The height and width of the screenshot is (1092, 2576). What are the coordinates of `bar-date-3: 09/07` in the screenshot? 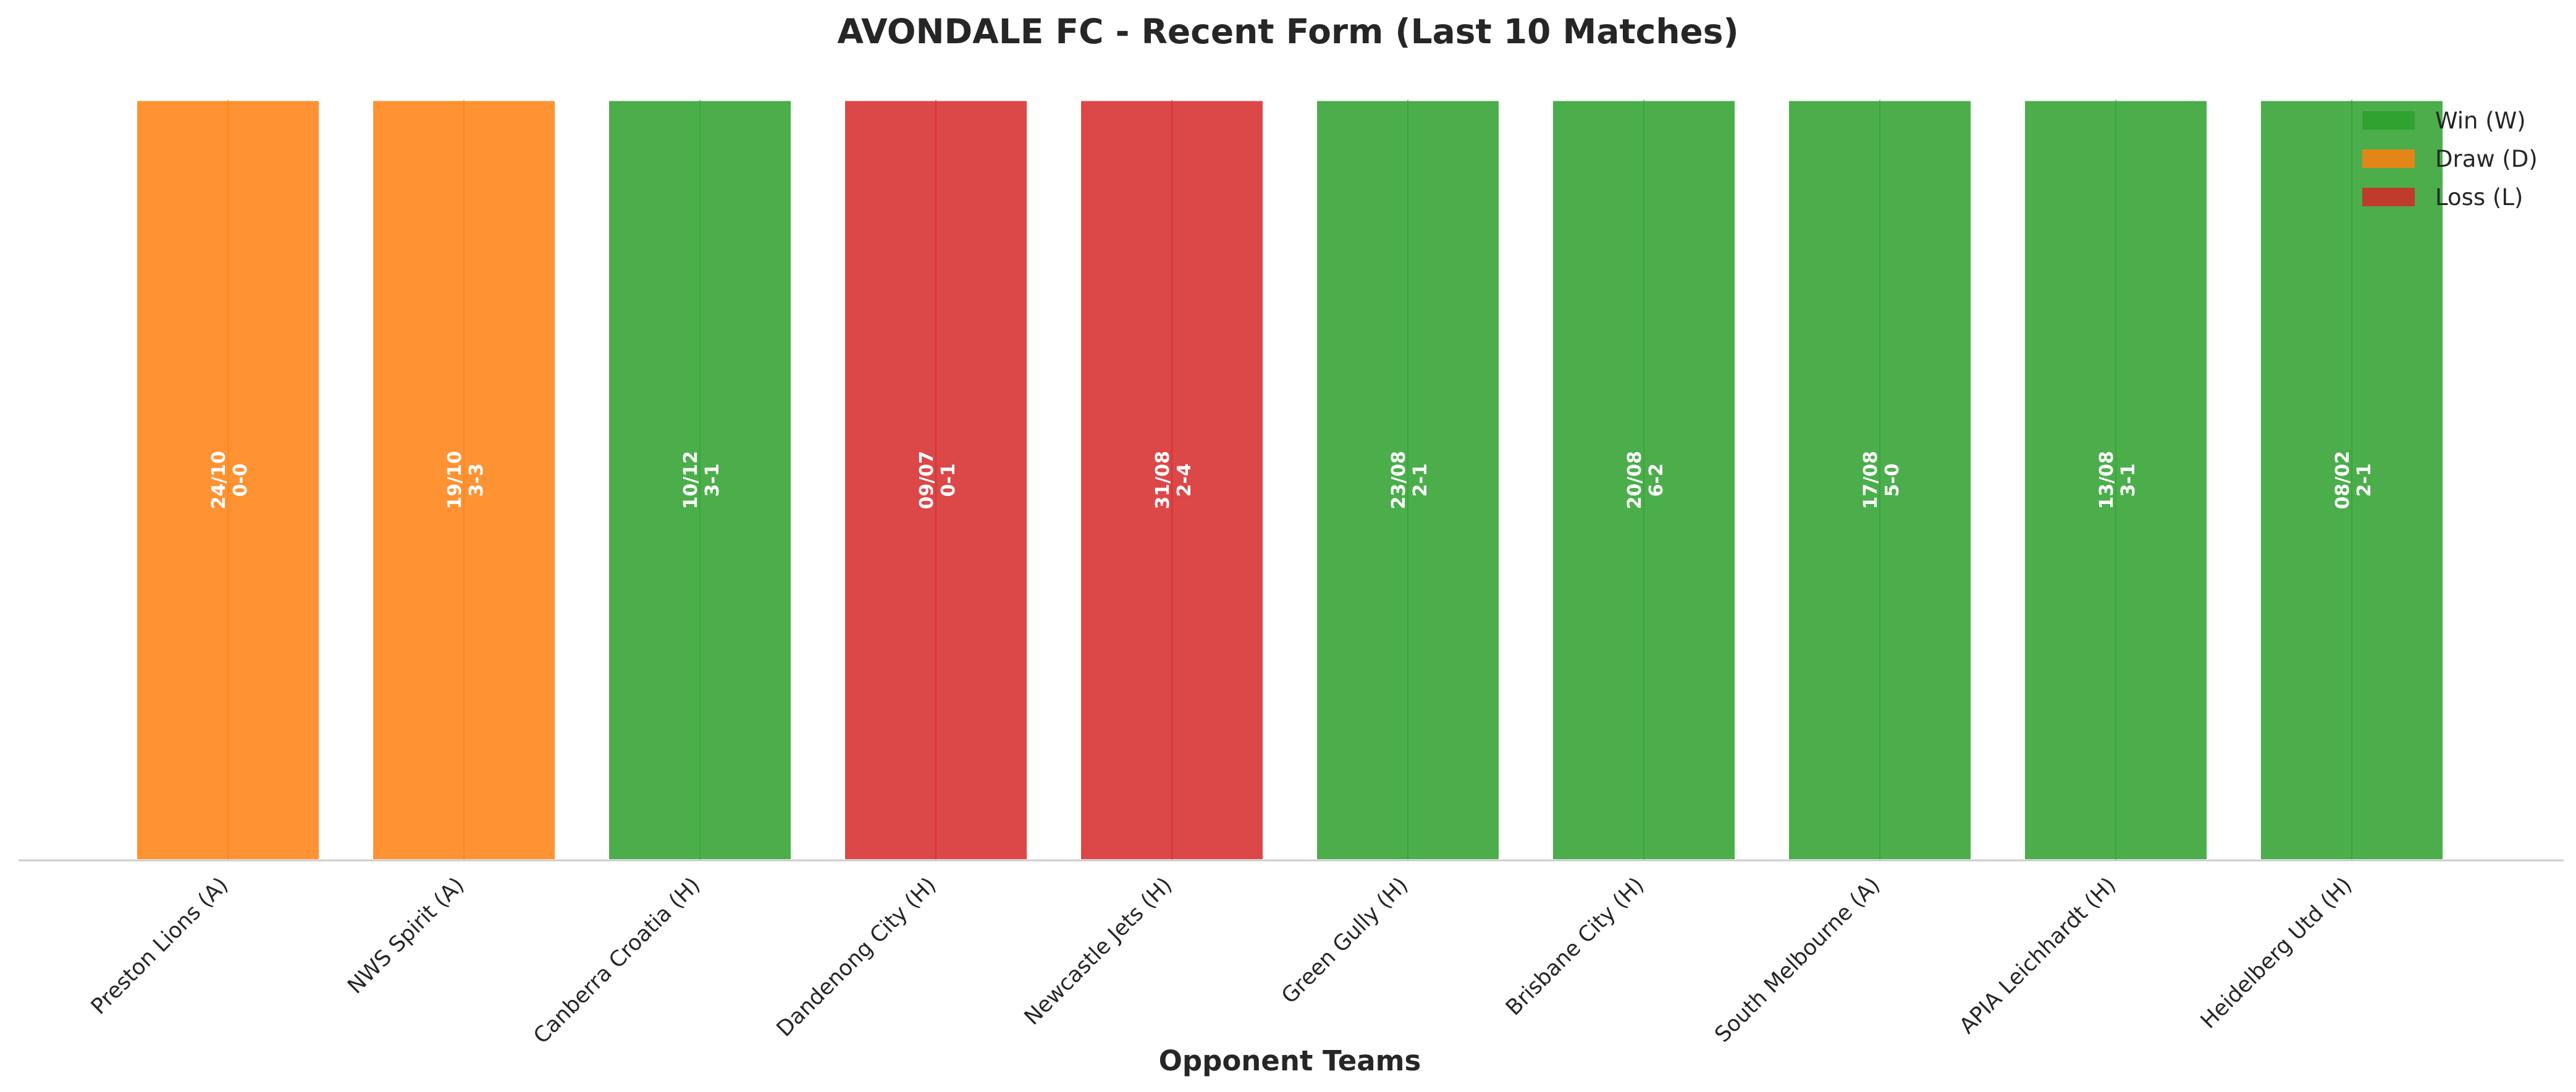 It's located at (927, 480).